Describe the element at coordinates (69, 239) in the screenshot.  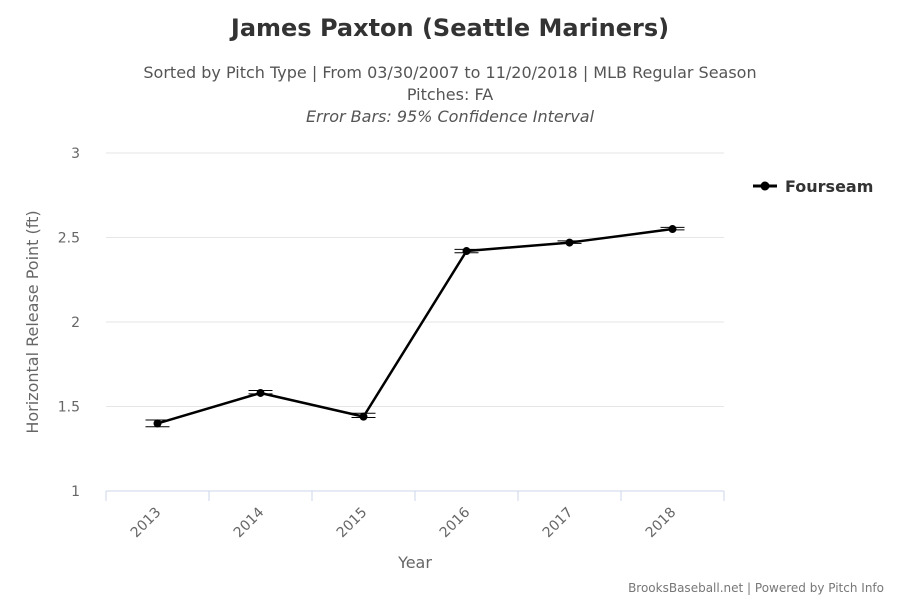
I see `y-tick-label: 2.5` at that location.